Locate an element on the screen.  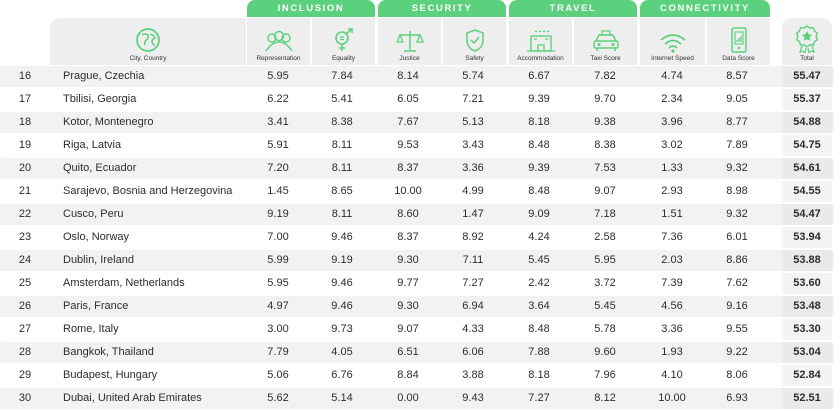
equality-cell: 6.76 is located at coordinates (342, 375).